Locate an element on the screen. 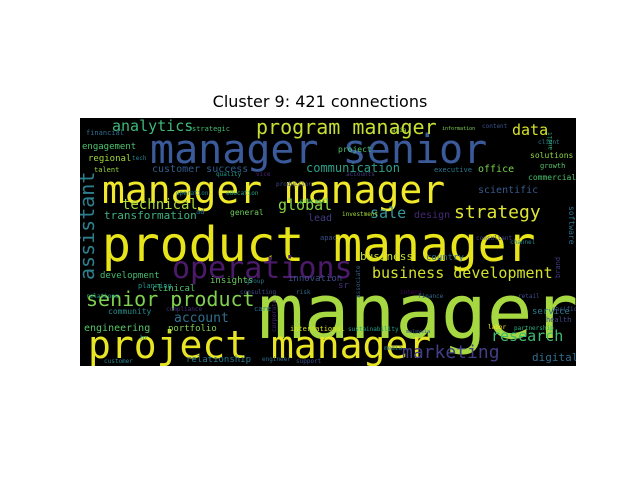  word-customer-success: customer success is located at coordinates (200, 169).